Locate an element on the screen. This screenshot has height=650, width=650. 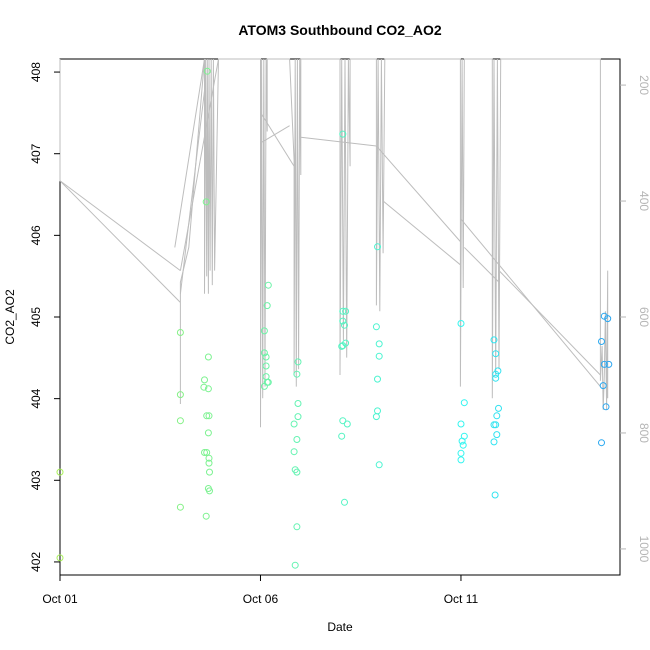
chart-title: ATOM3 Southbound CO2_AO2 is located at coordinates (339, 30).